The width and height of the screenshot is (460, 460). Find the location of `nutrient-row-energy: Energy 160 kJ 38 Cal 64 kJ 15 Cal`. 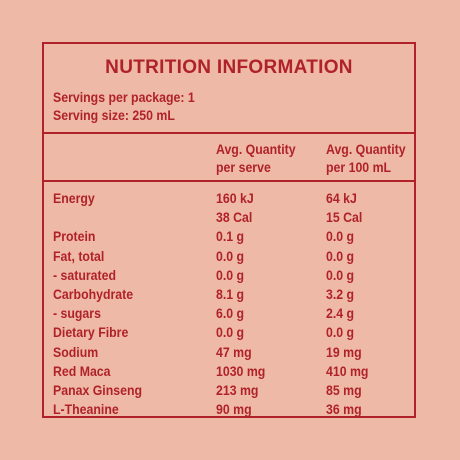

nutrient-row-energy: Energy 160 kJ 38 Cal 64 kJ 15 Cal is located at coordinates (229, 208).